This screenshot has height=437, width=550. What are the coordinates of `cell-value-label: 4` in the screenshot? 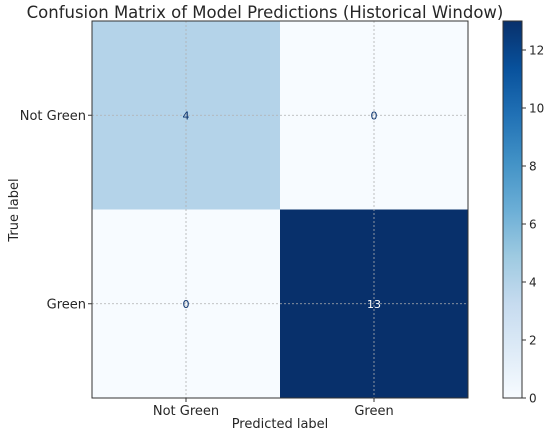 It's located at (186, 115).